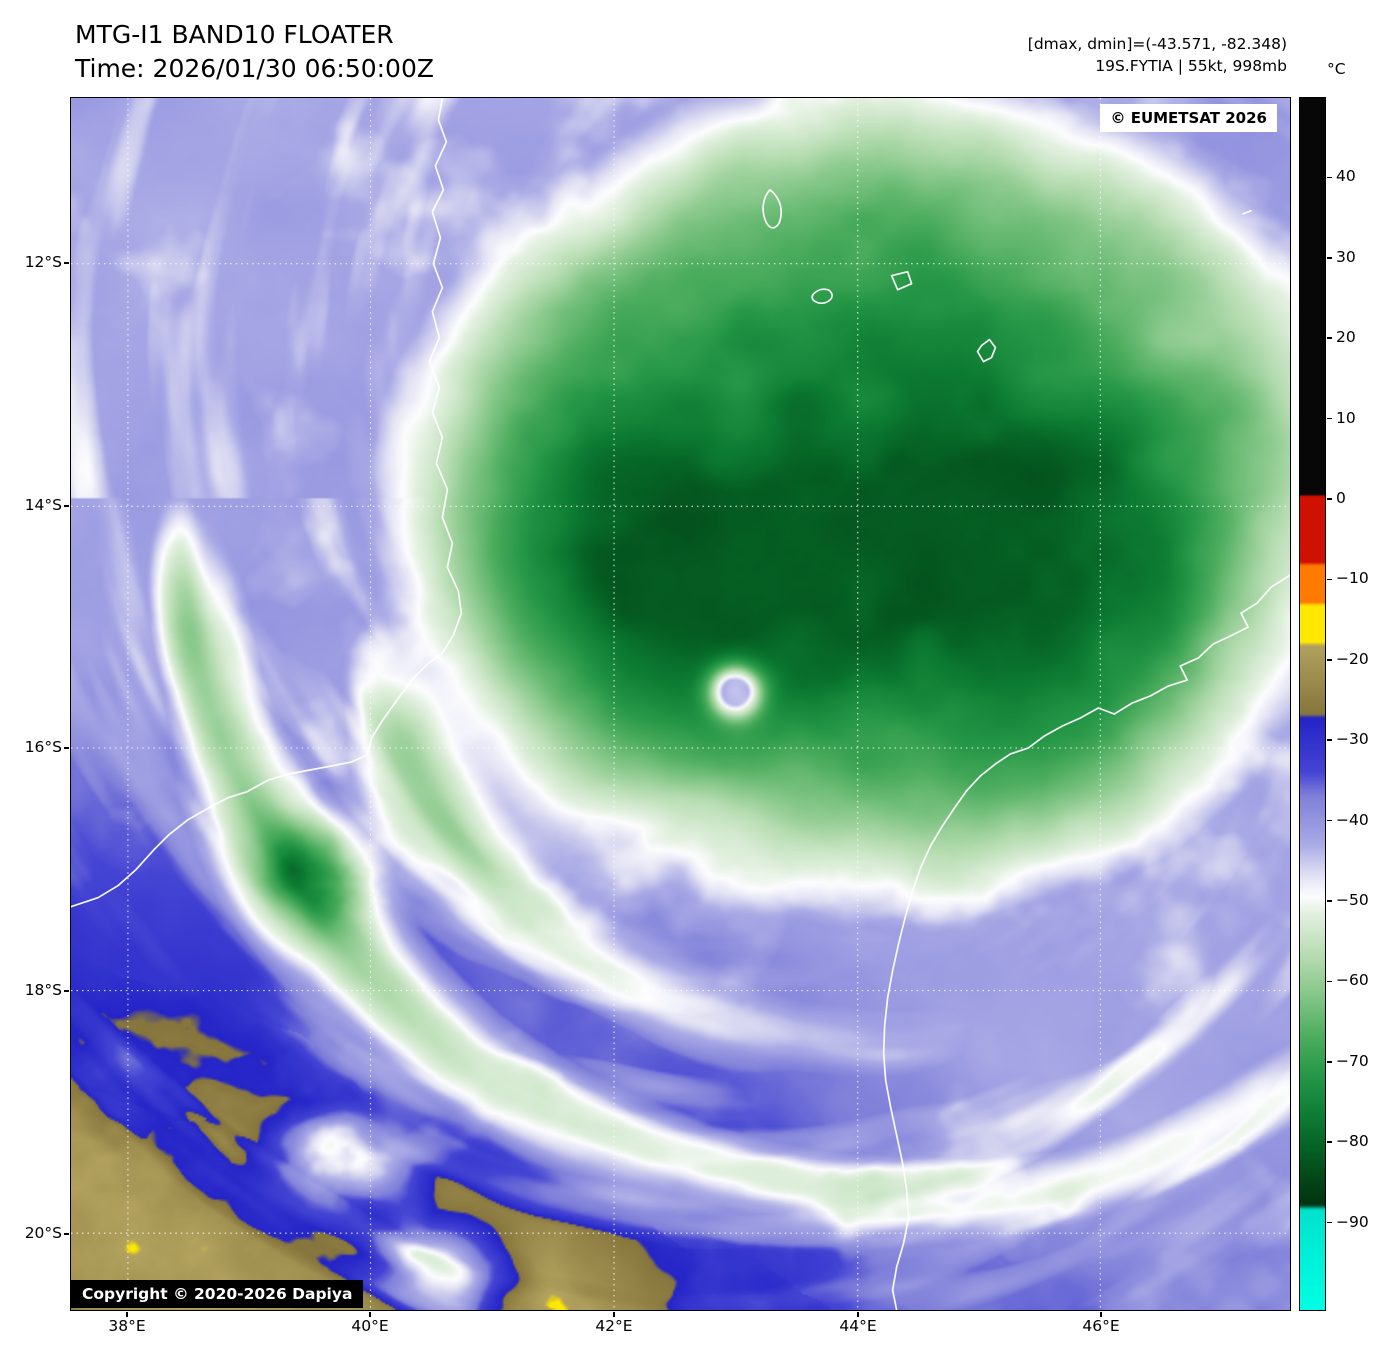 The width and height of the screenshot is (1388, 1359). What do you see at coordinates (1352, 819) in the screenshot?
I see `colorbar-tick-label: −40` at bounding box center [1352, 819].